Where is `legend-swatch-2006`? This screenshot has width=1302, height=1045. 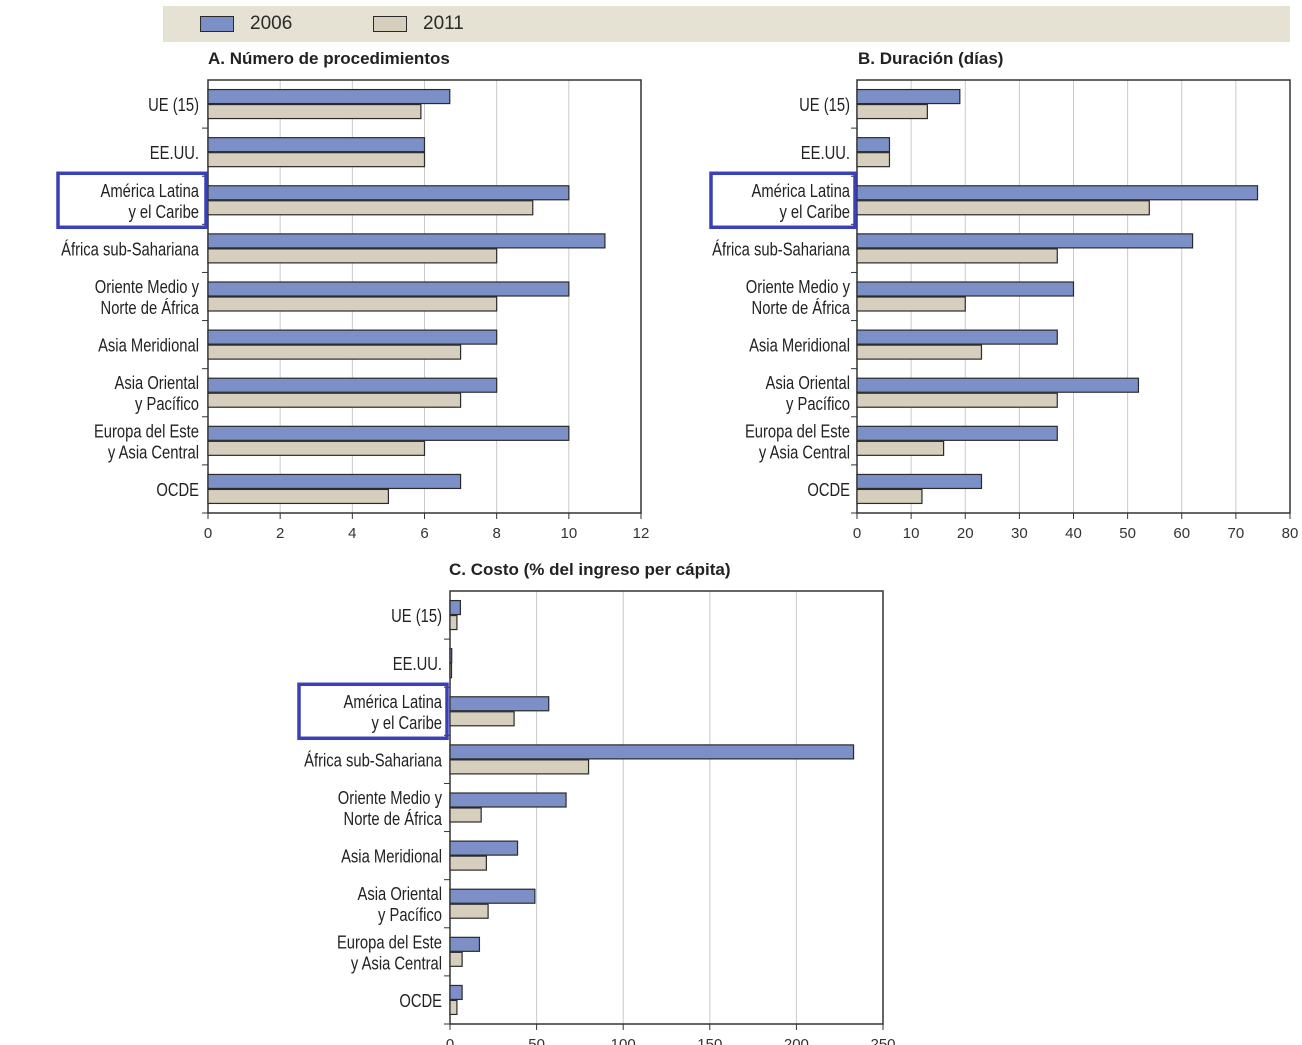 legend-swatch-2006 is located at coordinates (217, 24).